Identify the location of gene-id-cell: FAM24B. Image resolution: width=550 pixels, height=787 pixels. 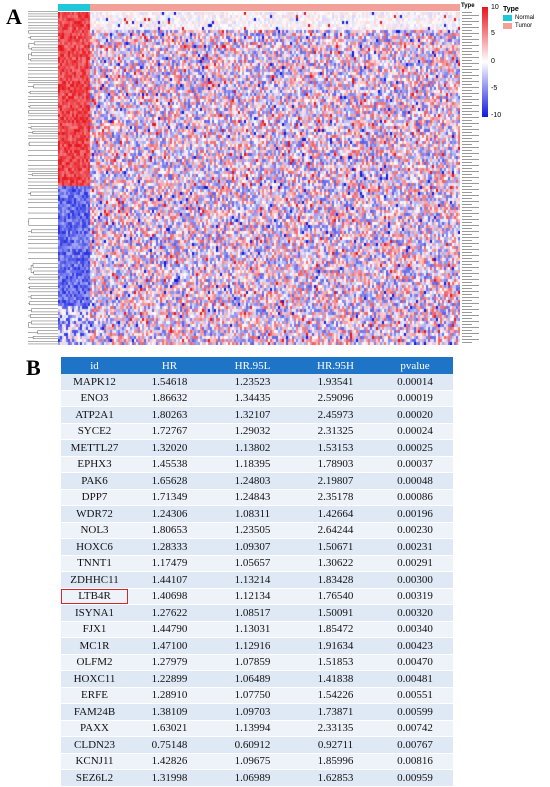
(94, 712).